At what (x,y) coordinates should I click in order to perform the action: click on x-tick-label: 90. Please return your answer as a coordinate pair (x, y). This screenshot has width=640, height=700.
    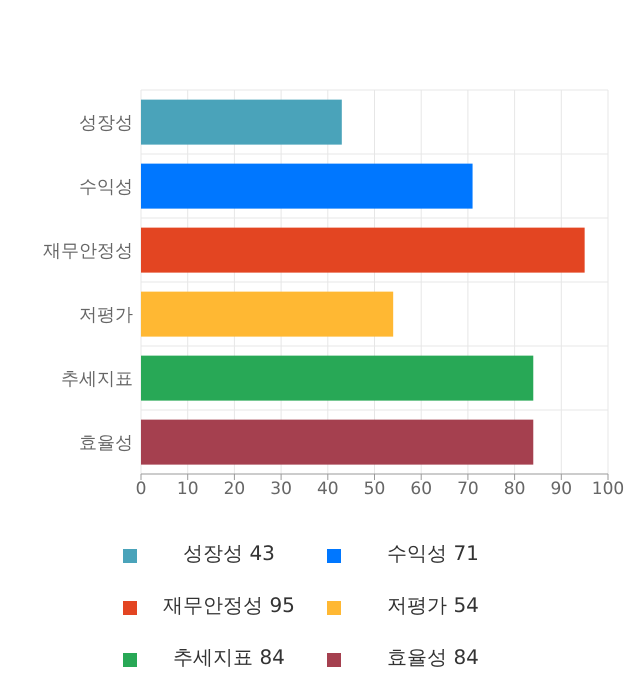
    Looking at the image, I should click on (561, 489).